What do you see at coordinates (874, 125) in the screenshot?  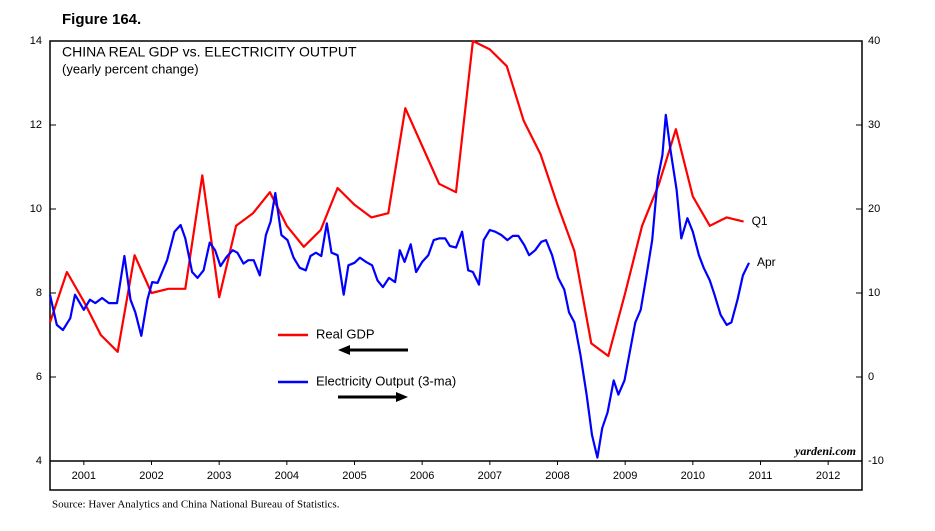 I see `y2-tick-label: 30` at bounding box center [874, 125].